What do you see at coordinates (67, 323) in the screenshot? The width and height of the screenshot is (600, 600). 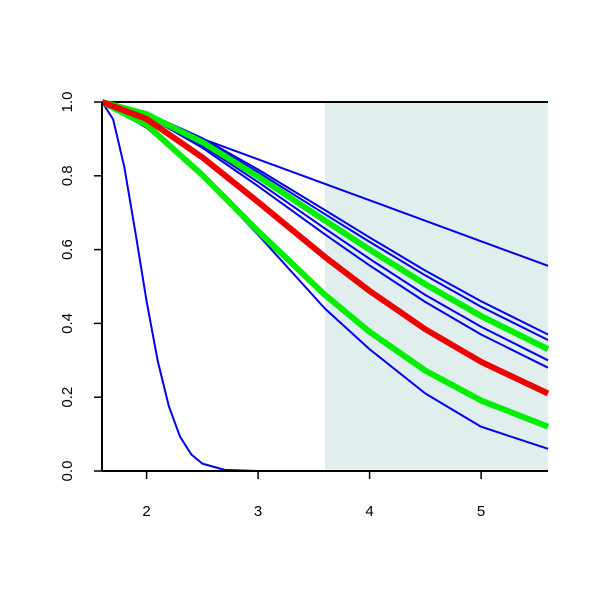 I see `y-tick-label: 0.4` at bounding box center [67, 323].